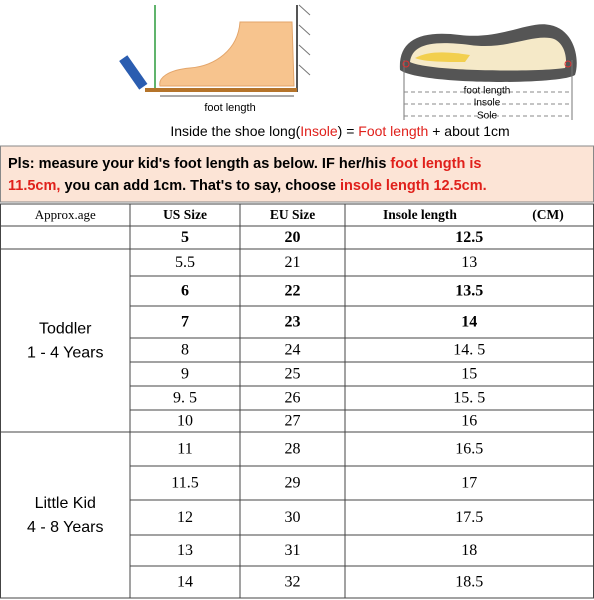 The image size is (594, 600). What do you see at coordinates (293, 374) in the screenshot?
I see `table-cell: 25` at bounding box center [293, 374].